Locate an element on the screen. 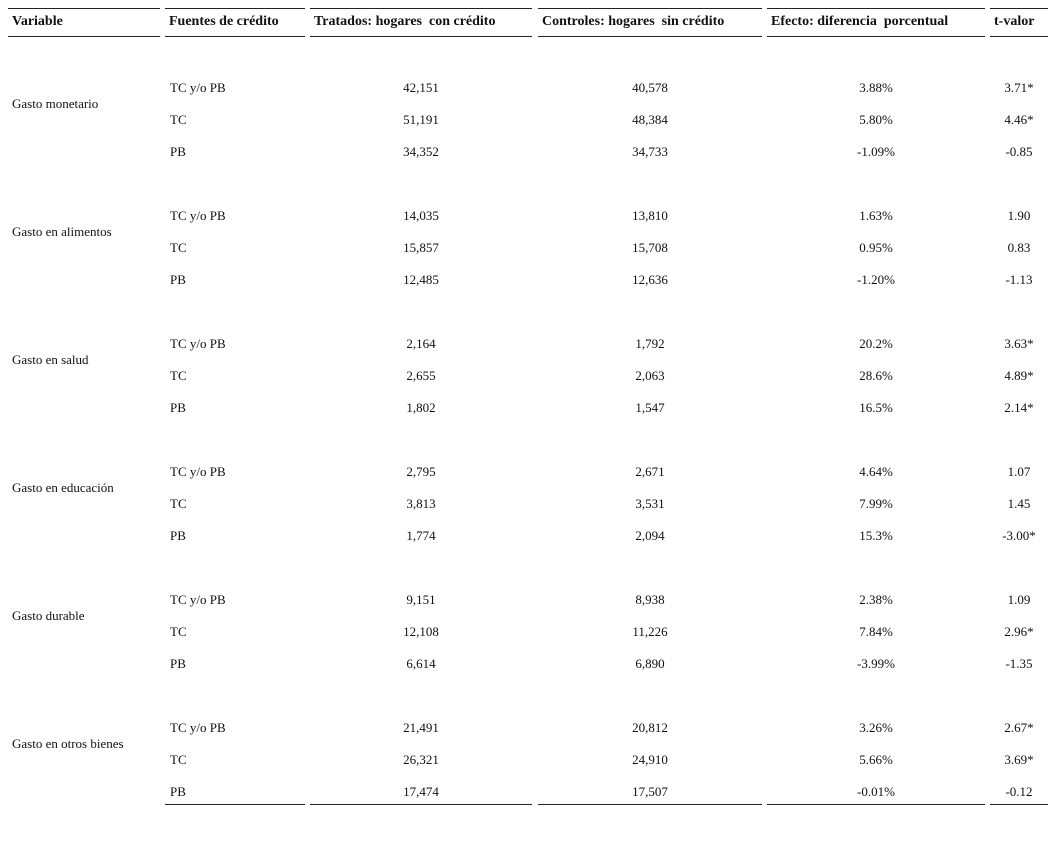  cell-value: 3.63* is located at coordinates (1019, 343).